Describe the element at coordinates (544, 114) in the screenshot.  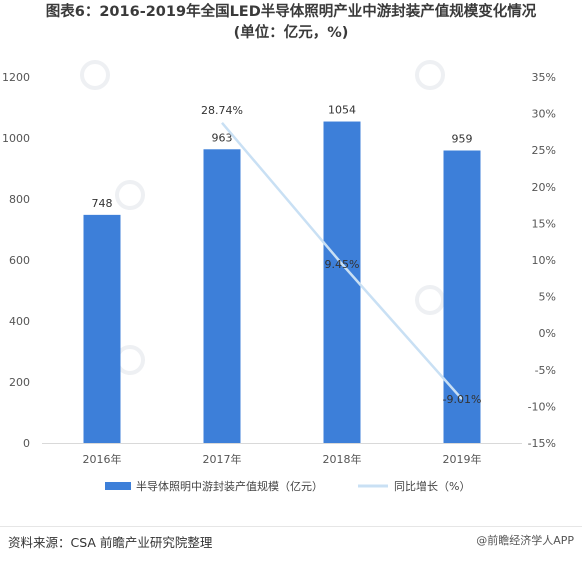
I see `right-y-tick-label: 30%` at that location.